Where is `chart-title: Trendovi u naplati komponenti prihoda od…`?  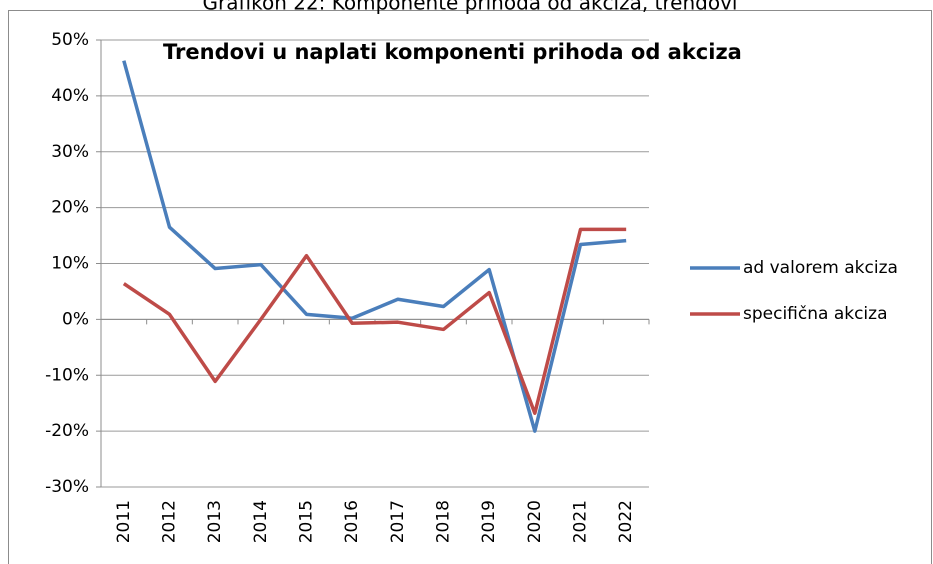 chart-title: Trendovi u naplati komponenti prihoda od… is located at coordinates (452, 52).